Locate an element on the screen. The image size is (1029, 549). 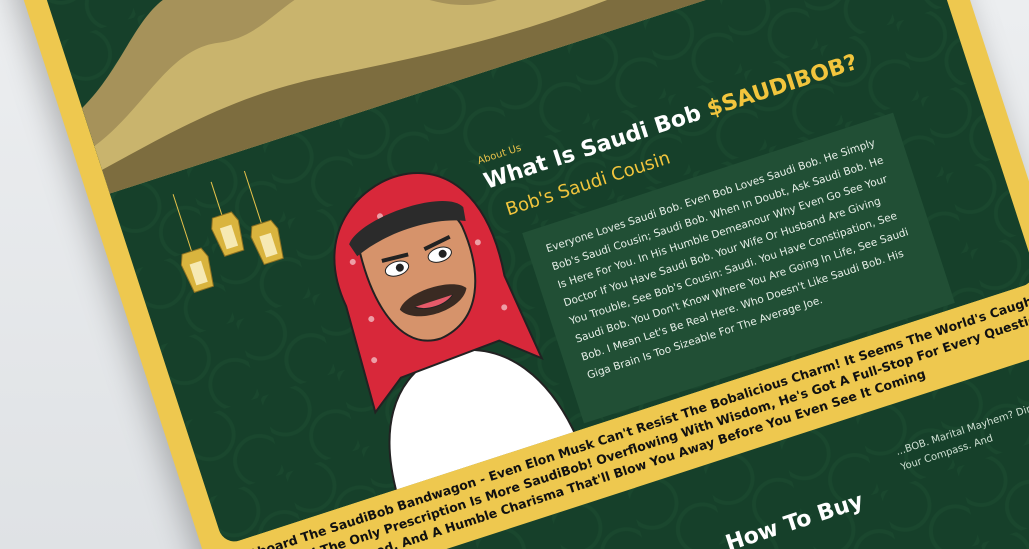
hanging-lanterns-icon is located at coordinates (228, 231).